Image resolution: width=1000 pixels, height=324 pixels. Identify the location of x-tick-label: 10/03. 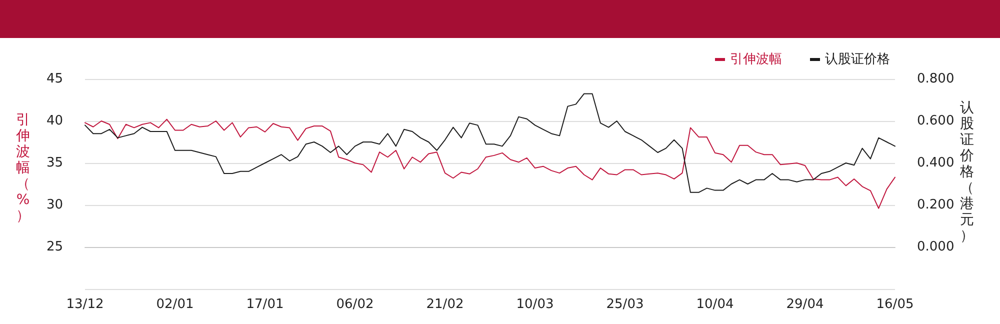
(535, 304).